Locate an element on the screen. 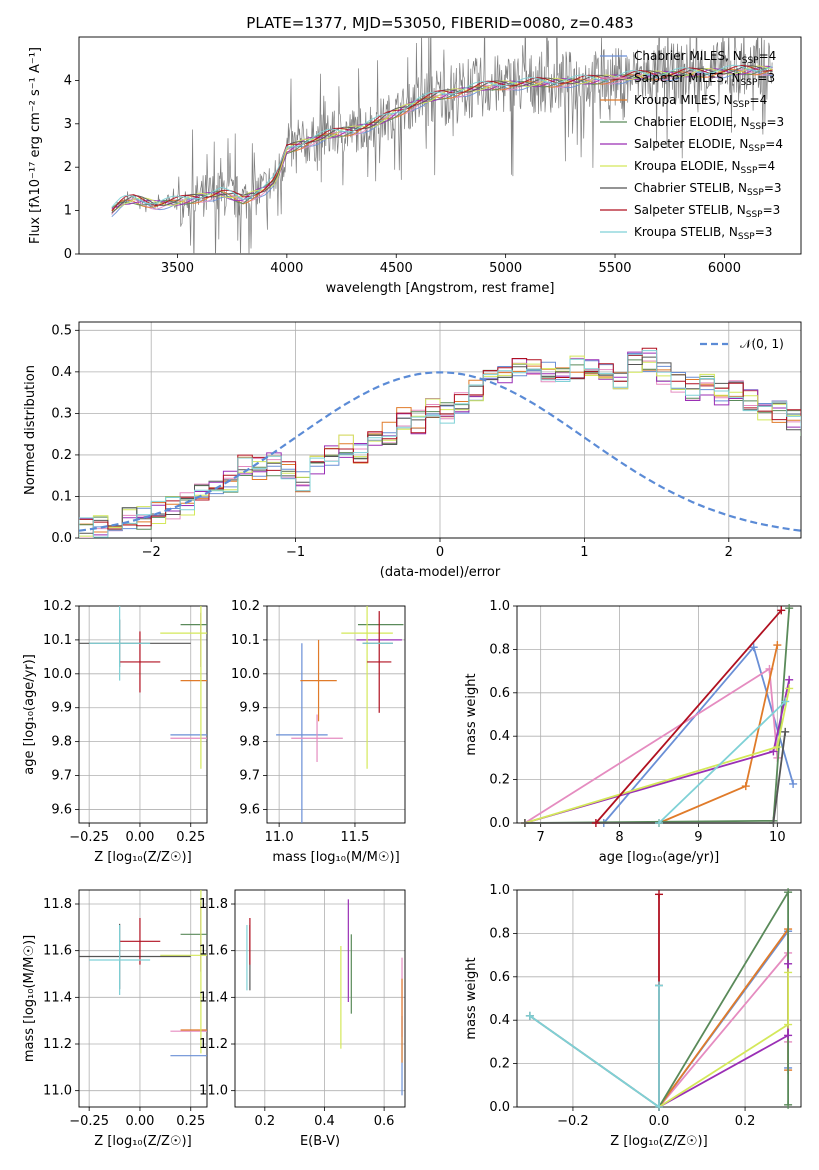  weight-vs-age-lines is located at coordinates (659, 715).